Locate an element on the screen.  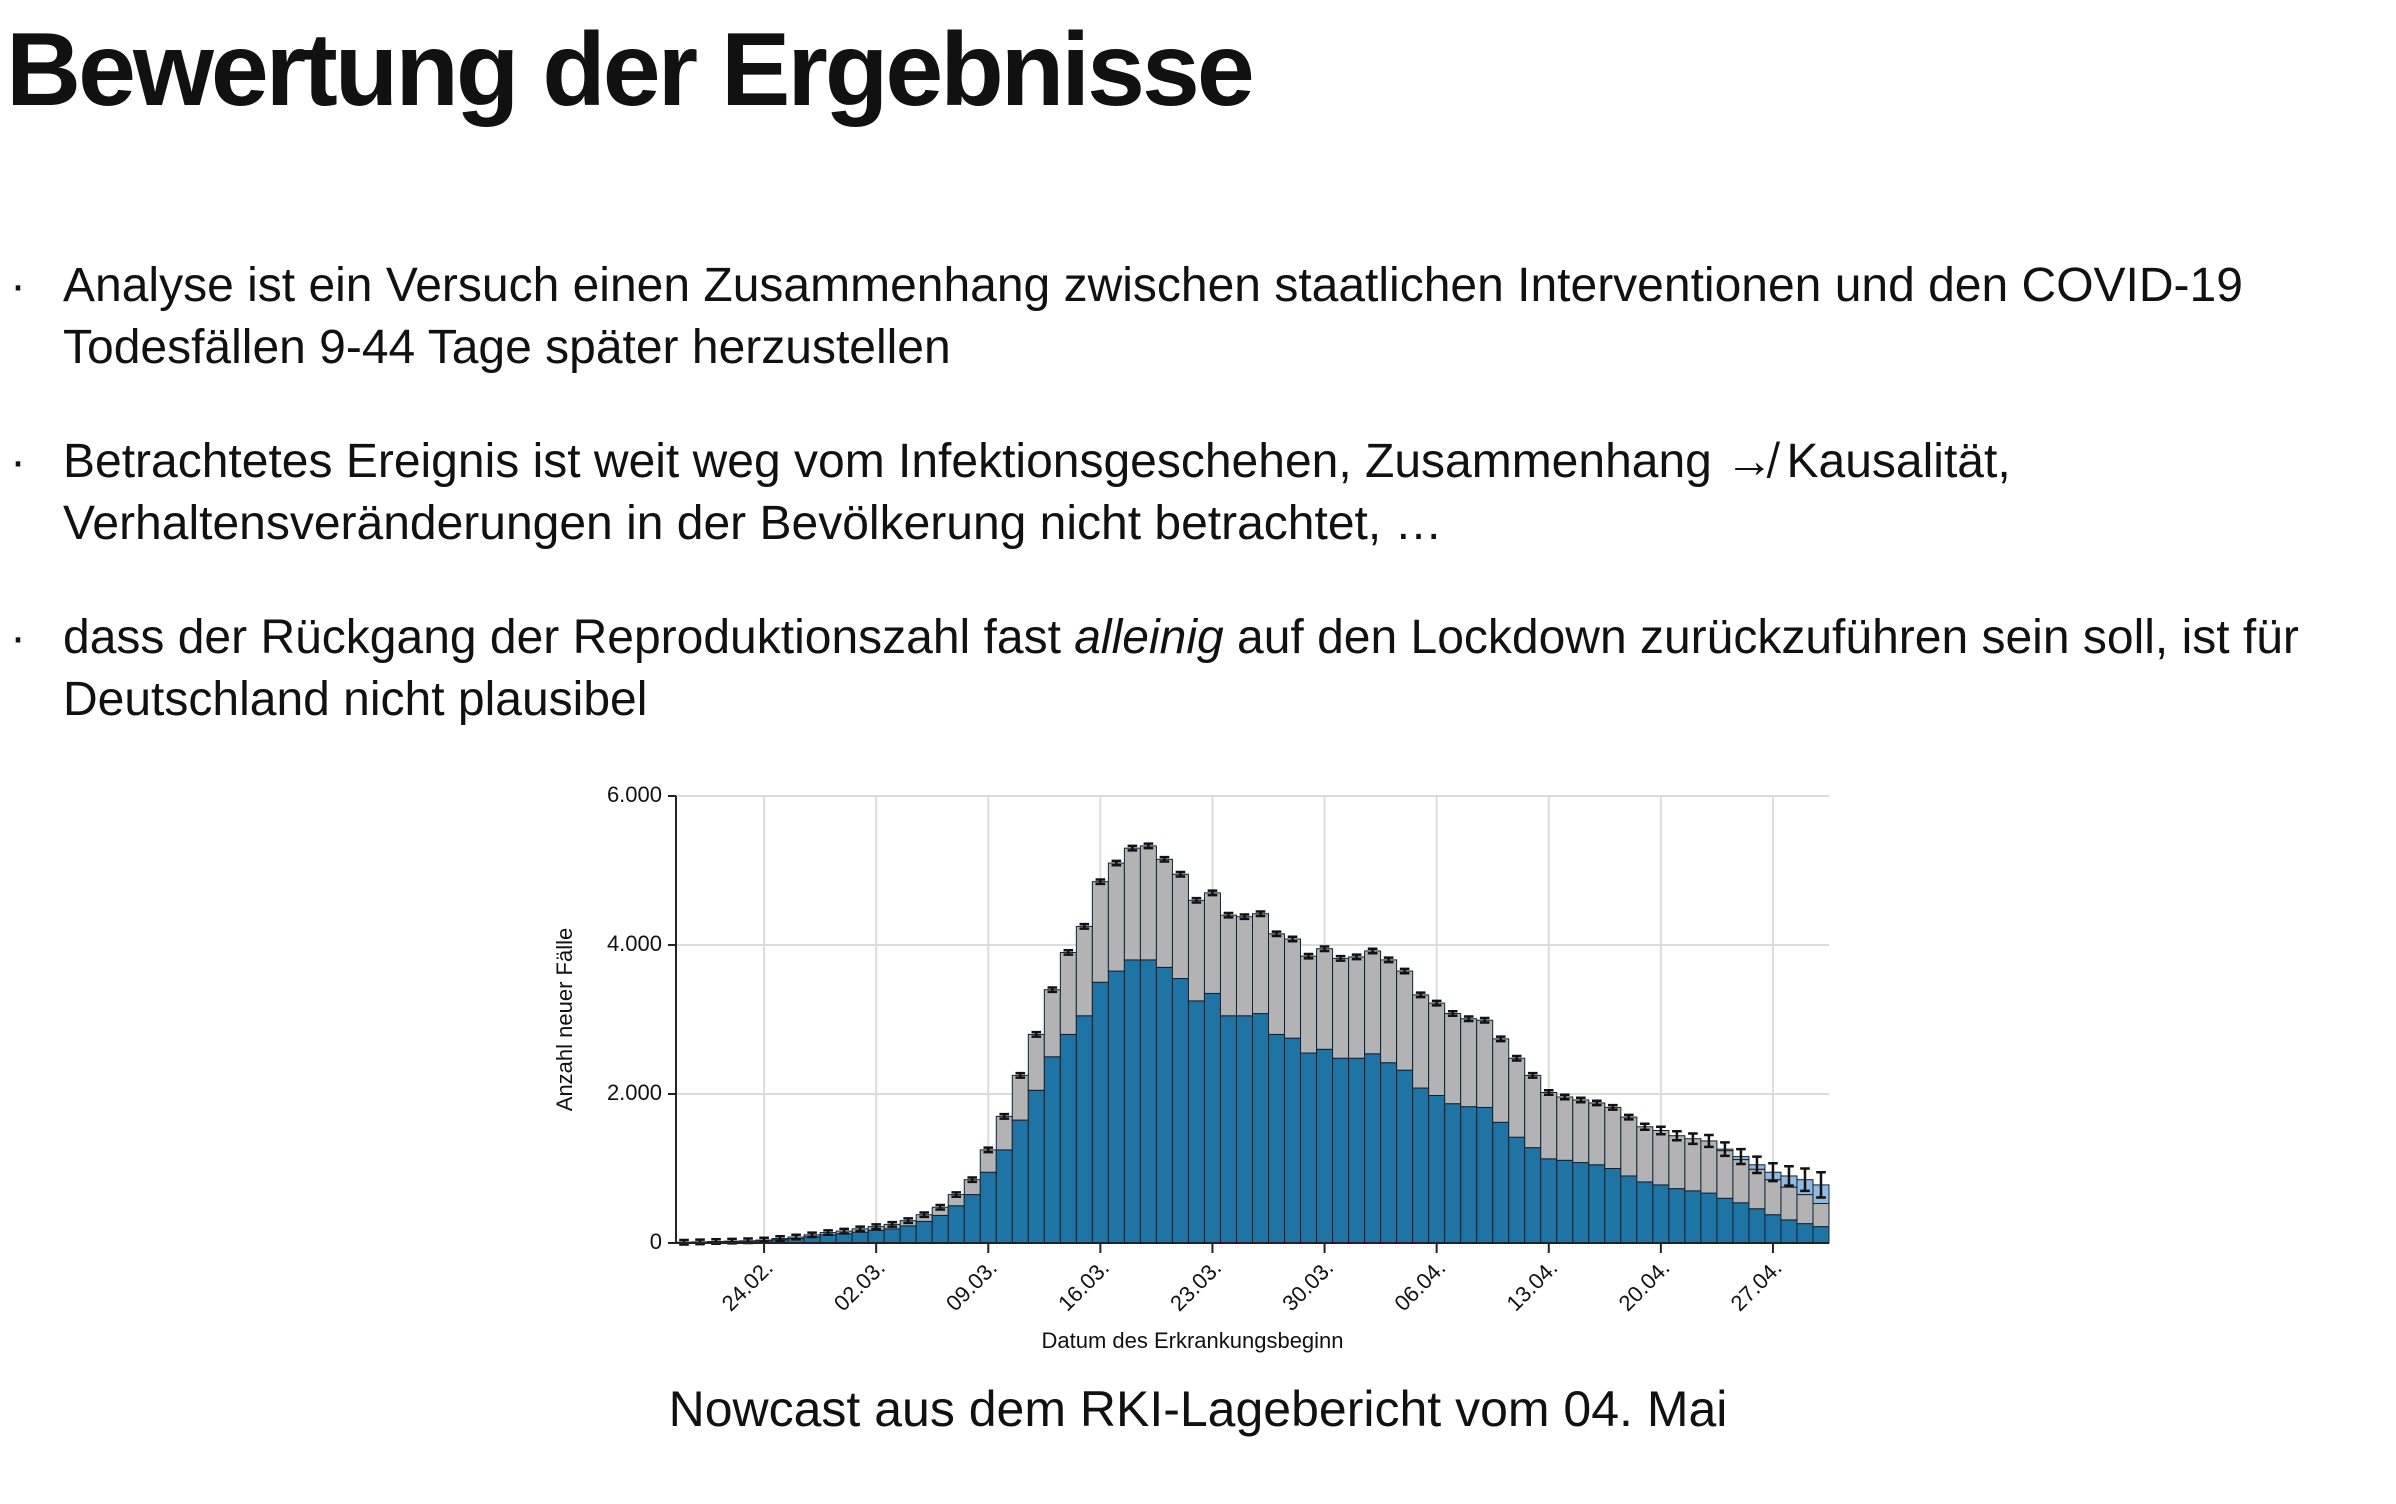
y-tick-label: 2.000 is located at coordinates (634, 1092).